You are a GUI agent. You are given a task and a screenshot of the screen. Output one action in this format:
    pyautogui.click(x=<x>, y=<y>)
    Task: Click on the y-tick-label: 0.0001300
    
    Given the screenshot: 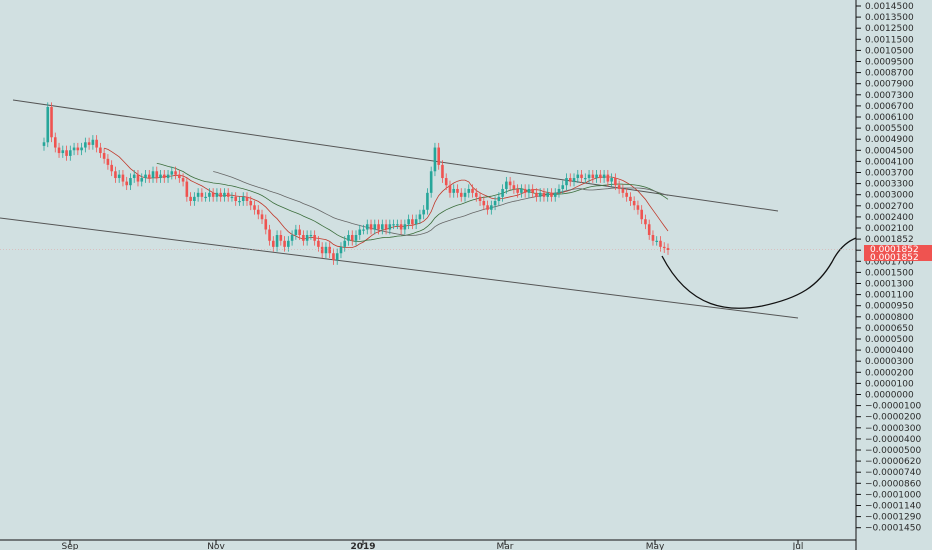 What is the action you would take?
    pyautogui.click(x=889, y=285)
    